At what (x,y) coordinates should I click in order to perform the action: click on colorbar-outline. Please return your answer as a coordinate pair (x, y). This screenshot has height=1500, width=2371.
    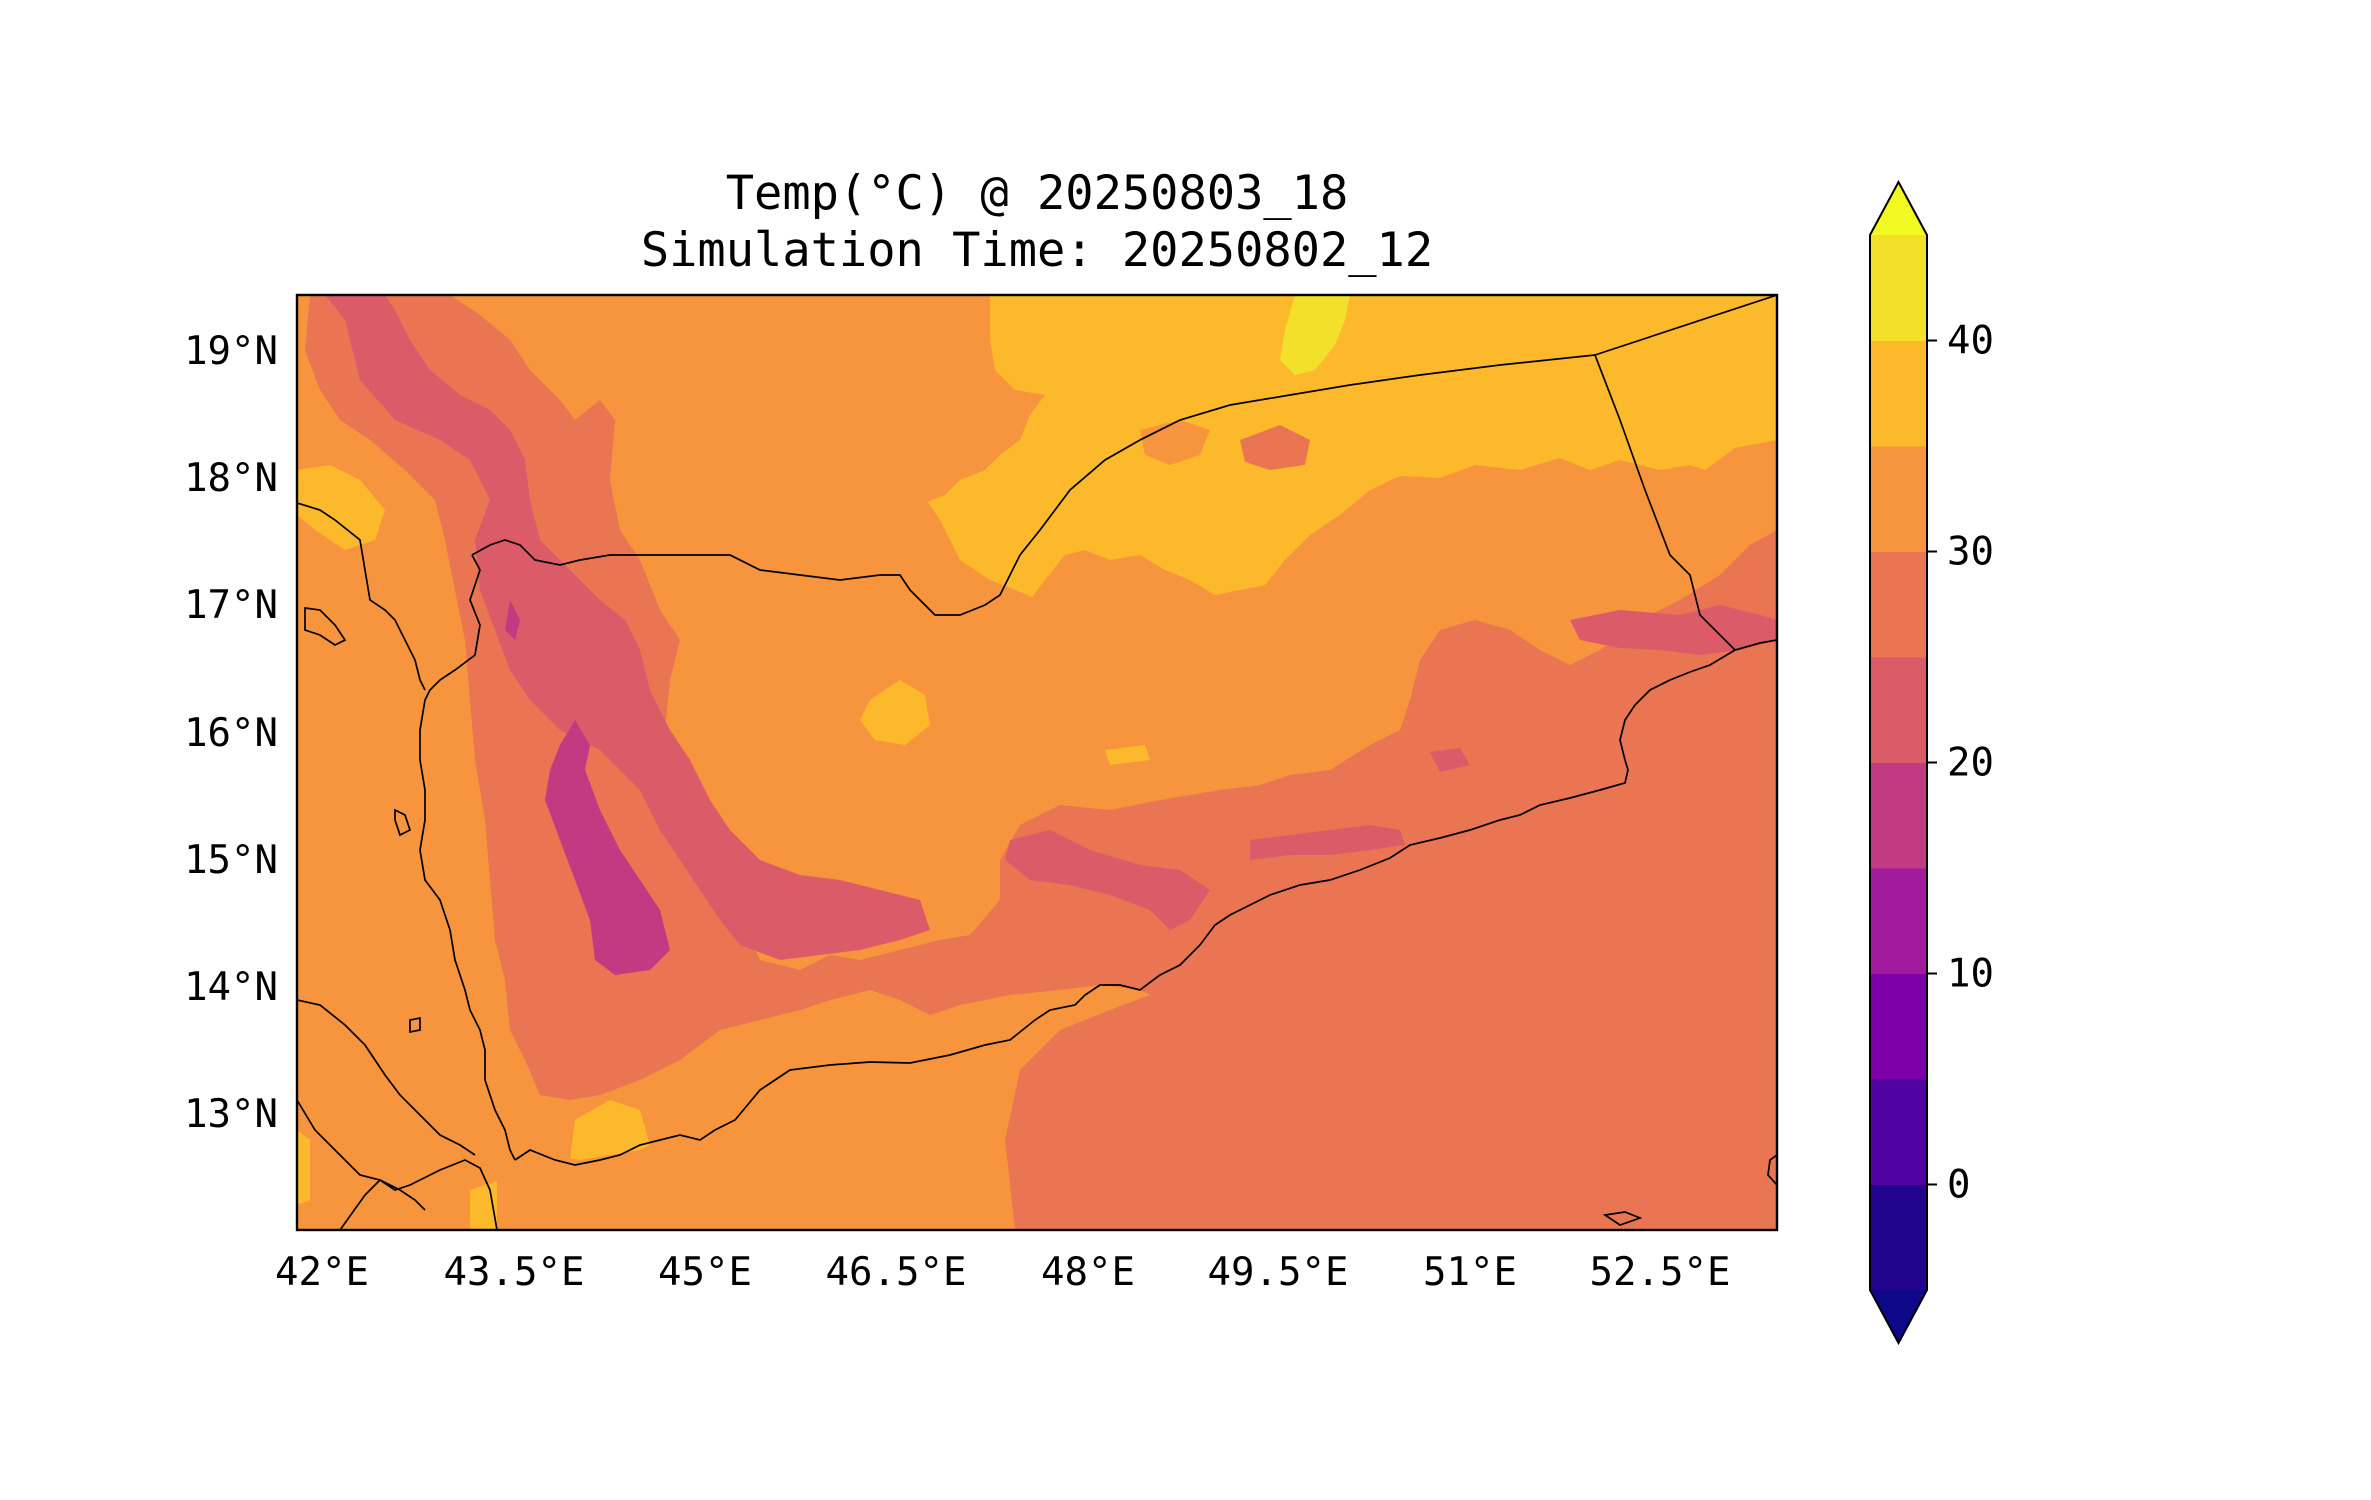
    Looking at the image, I should click on (1898, 762).